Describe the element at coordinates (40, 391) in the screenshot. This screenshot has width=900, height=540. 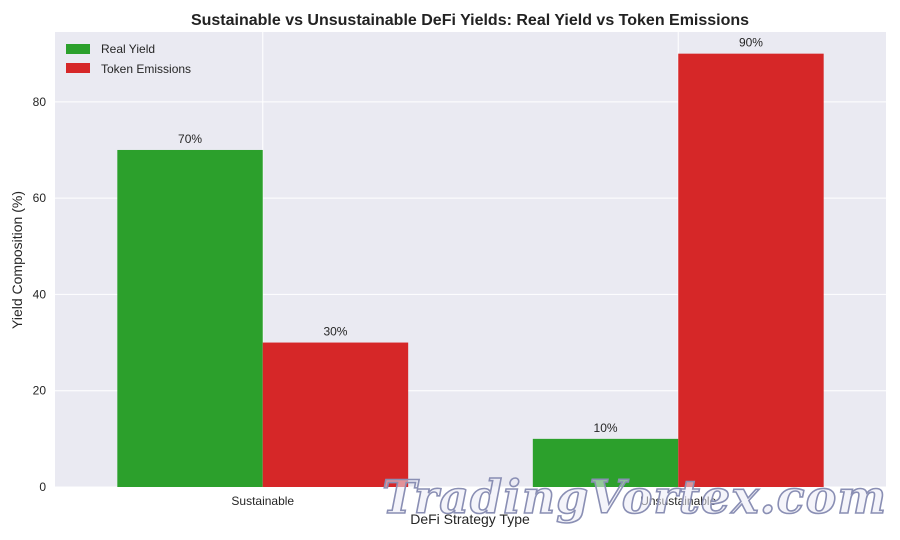
I see `y-tick-label: 20` at that location.